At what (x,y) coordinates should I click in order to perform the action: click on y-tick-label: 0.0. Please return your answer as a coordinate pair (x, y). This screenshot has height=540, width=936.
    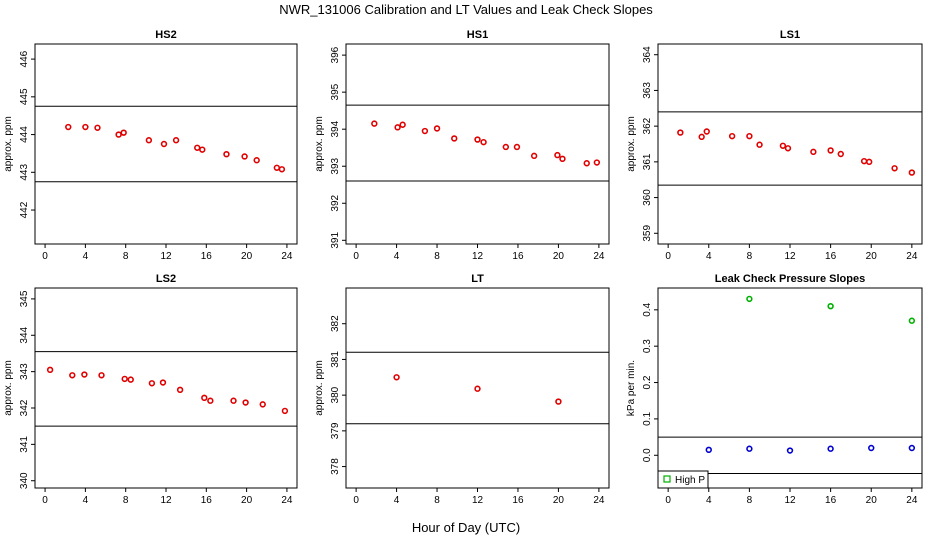
    Looking at the image, I should click on (647, 455).